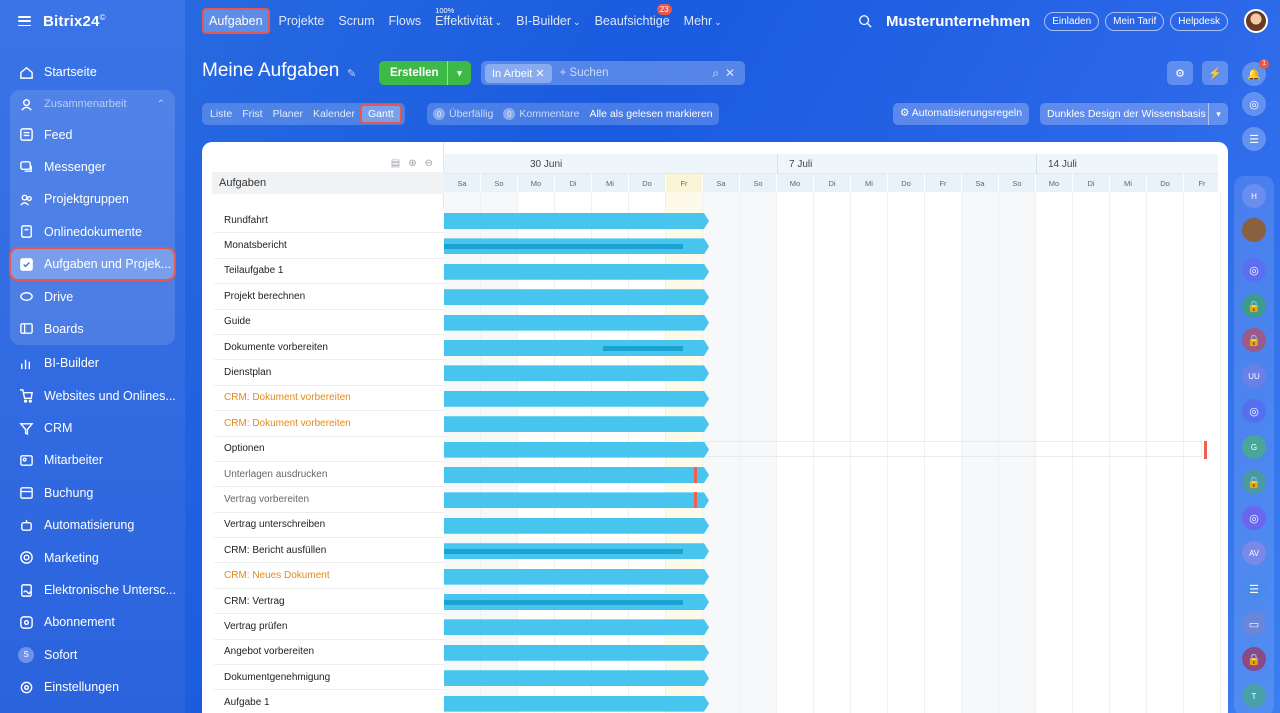 The height and width of the screenshot is (713, 1280). Describe the element at coordinates (92, 134) in the screenshot. I see `sidebar-item-feed: Feed` at that location.